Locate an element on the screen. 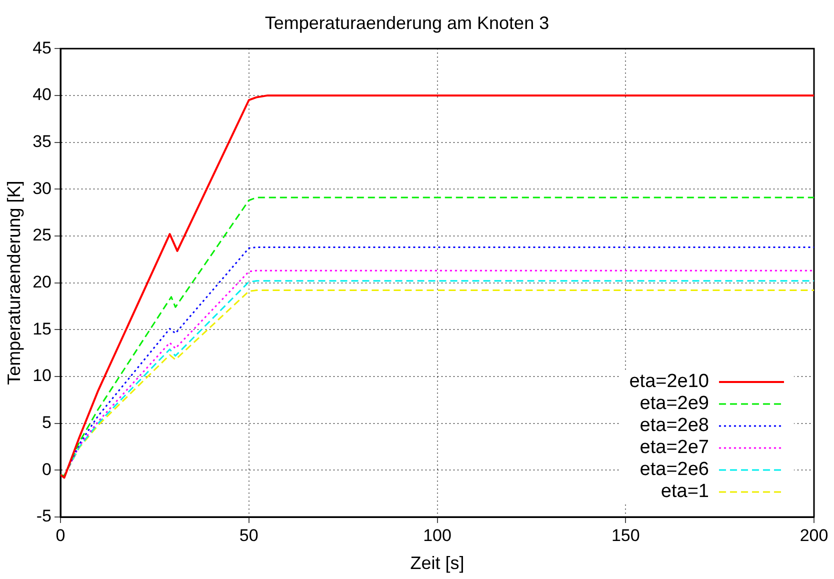 This screenshot has width=834, height=579. legend-label: eta=2e9 is located at coordinates (674, 403).